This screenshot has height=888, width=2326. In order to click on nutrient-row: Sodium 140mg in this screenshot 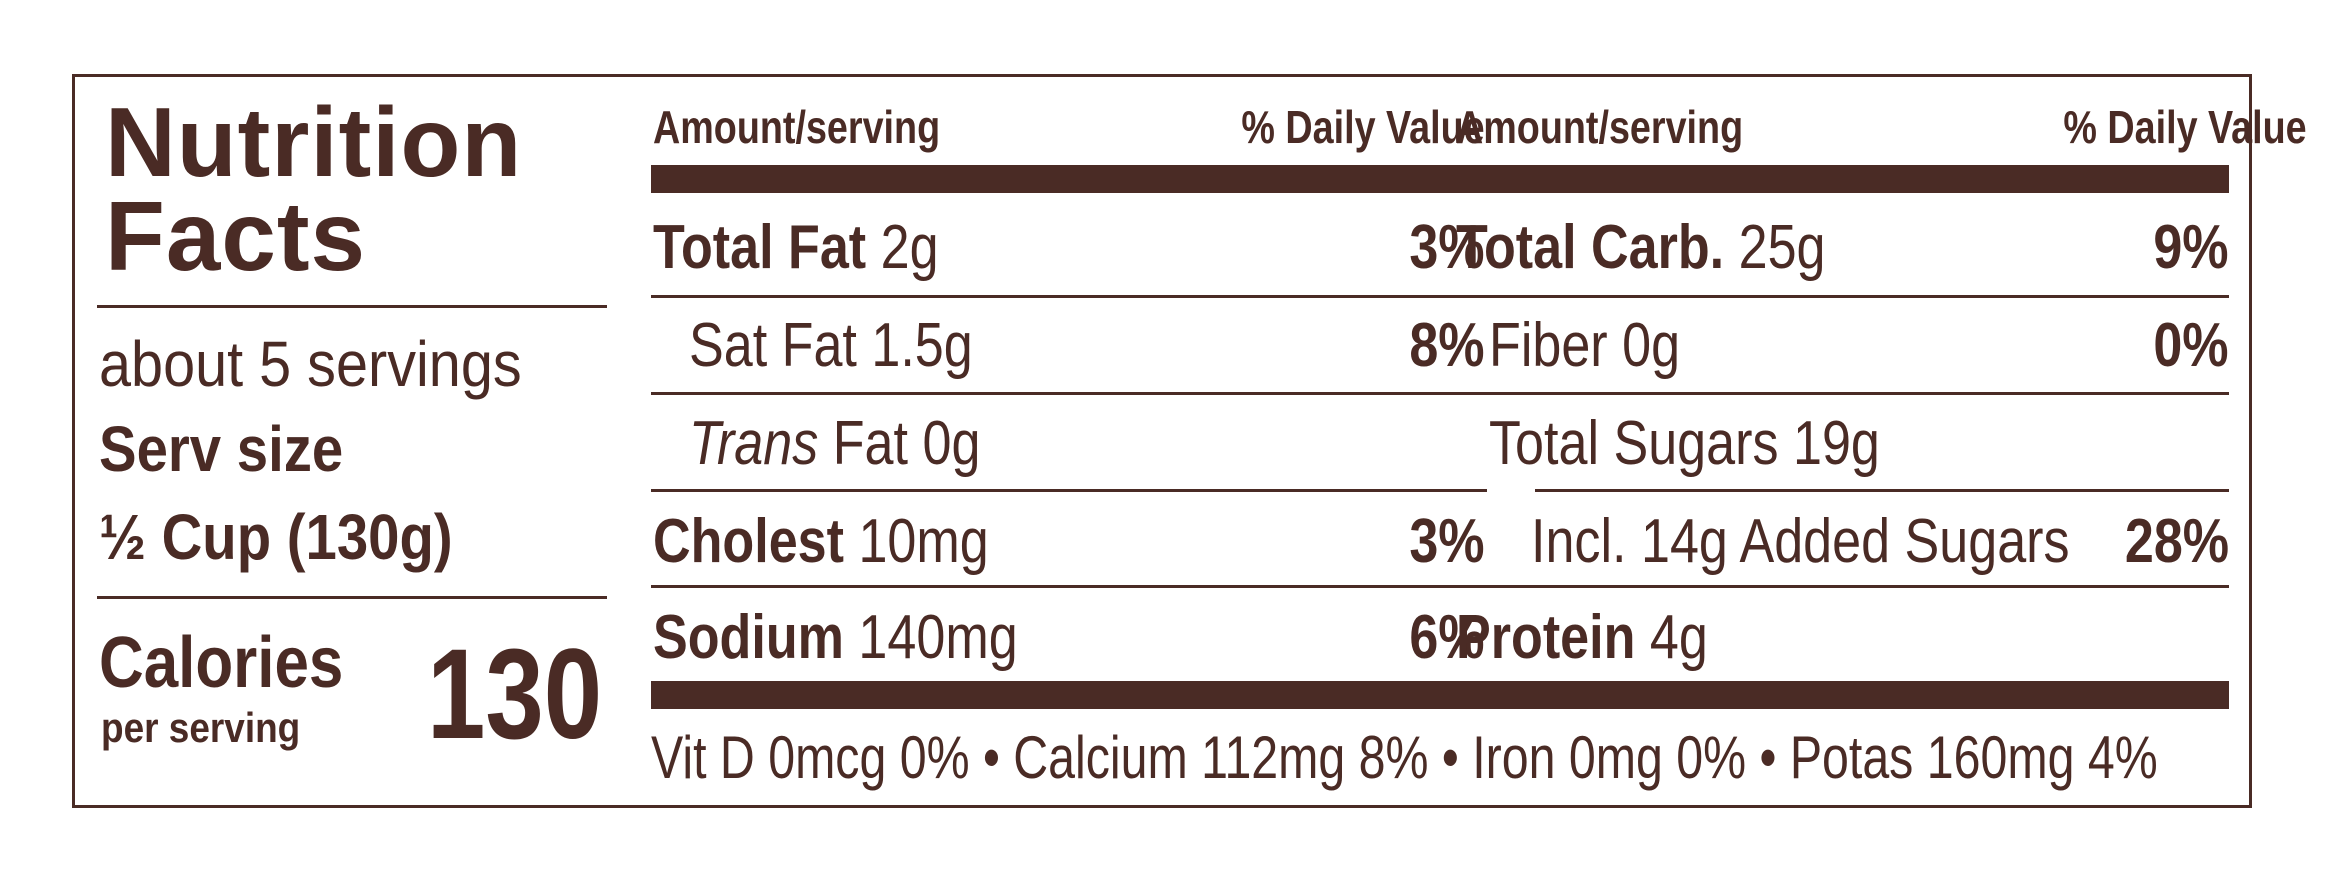, I will do `click(870, 638)`.